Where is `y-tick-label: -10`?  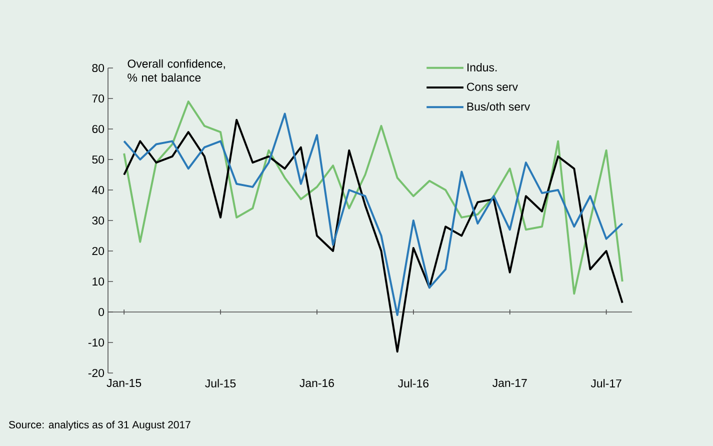 y-tick-label: -10 is located at coordinates (96, 342).